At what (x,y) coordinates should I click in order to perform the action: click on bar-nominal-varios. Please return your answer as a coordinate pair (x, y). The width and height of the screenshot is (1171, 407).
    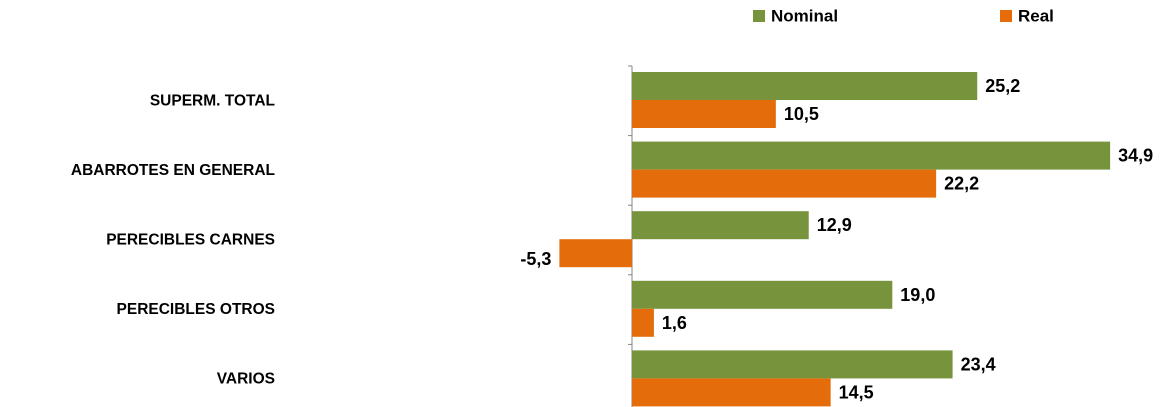
    Looking at the image, I should click on (792, 364).